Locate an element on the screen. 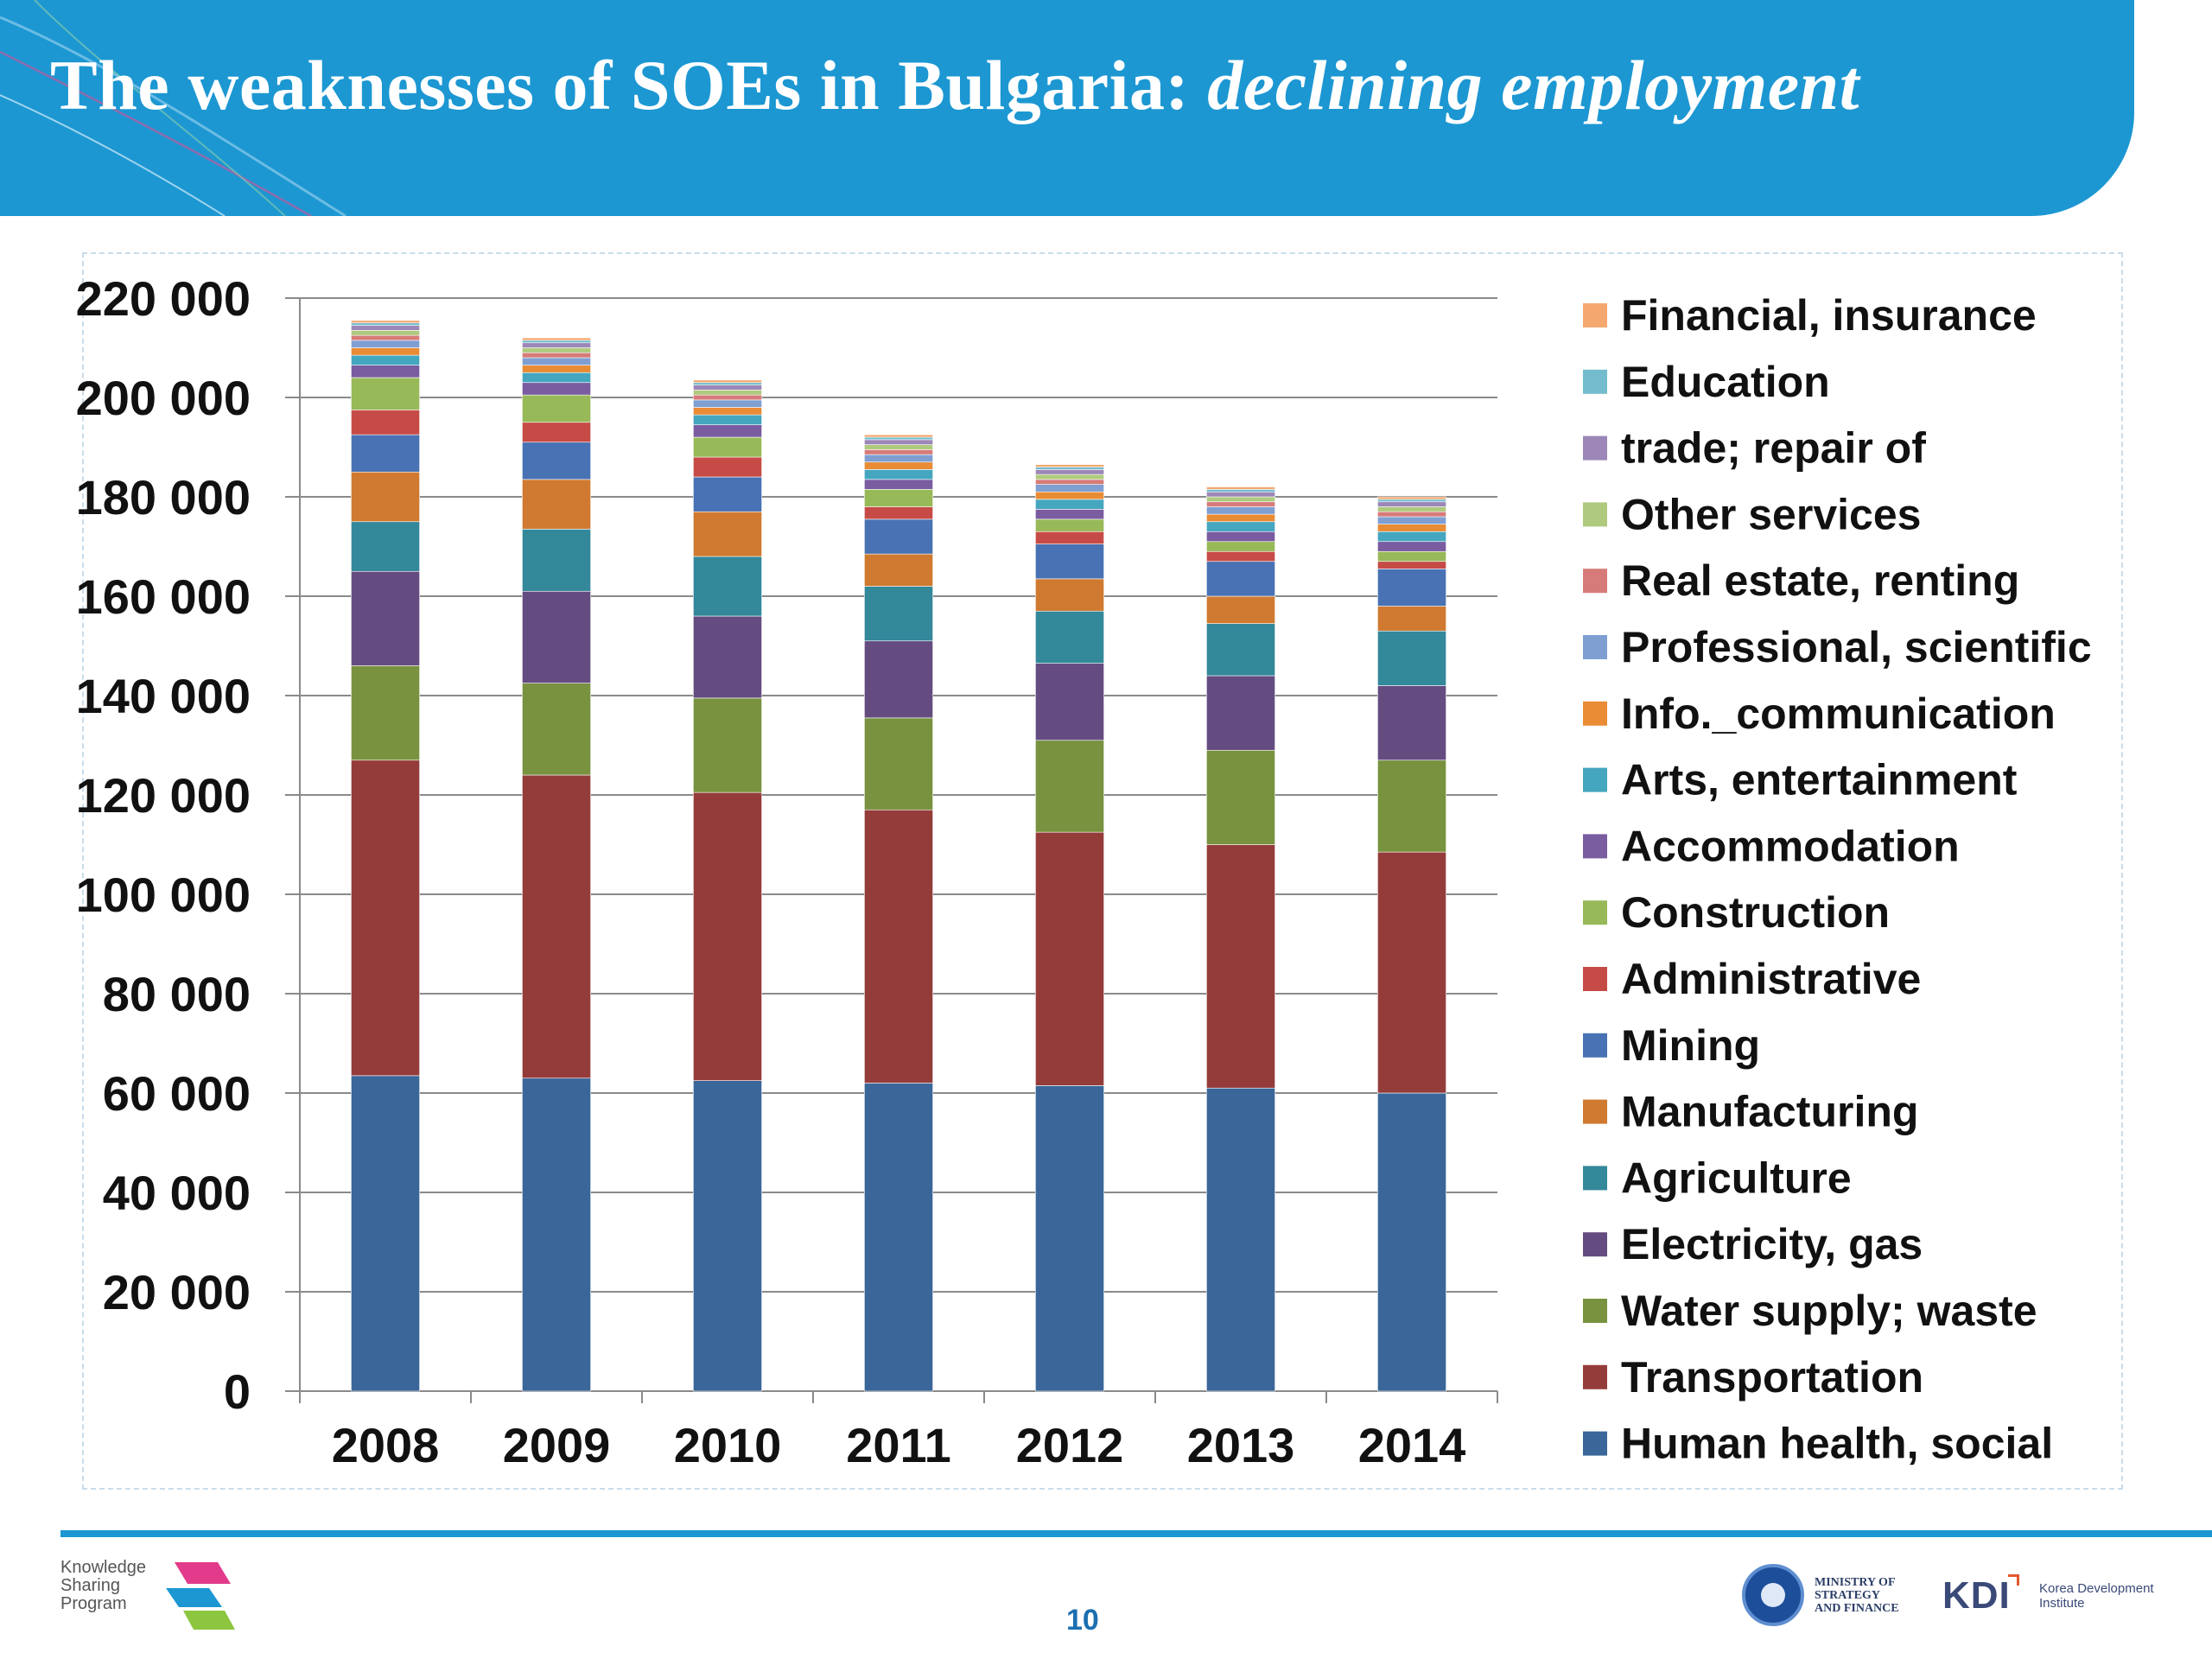 The height and width of the screenshot is (1659, 2212). legend-label: Administrative is located at coordinates (1771, 979).